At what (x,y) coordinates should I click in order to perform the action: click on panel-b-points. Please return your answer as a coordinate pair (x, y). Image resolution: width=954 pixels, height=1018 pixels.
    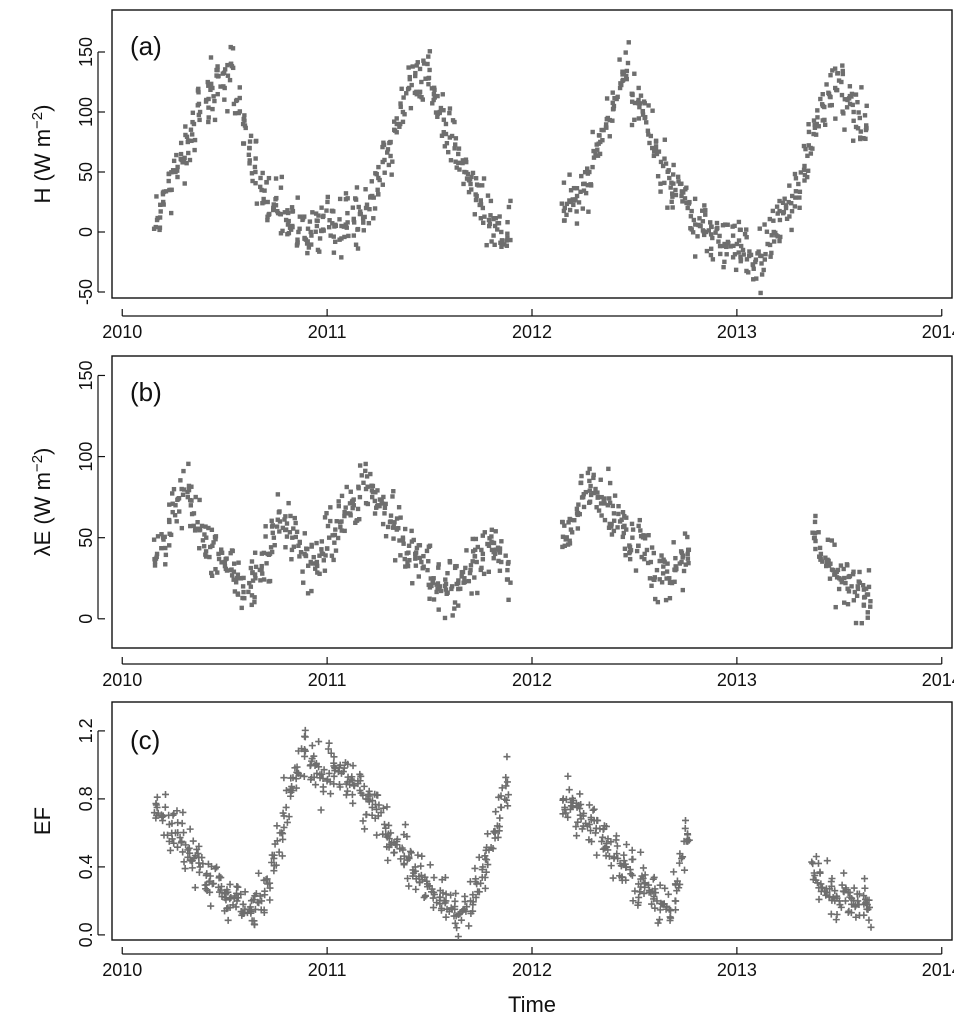
    Looking at the image, I should click on (512, 543).